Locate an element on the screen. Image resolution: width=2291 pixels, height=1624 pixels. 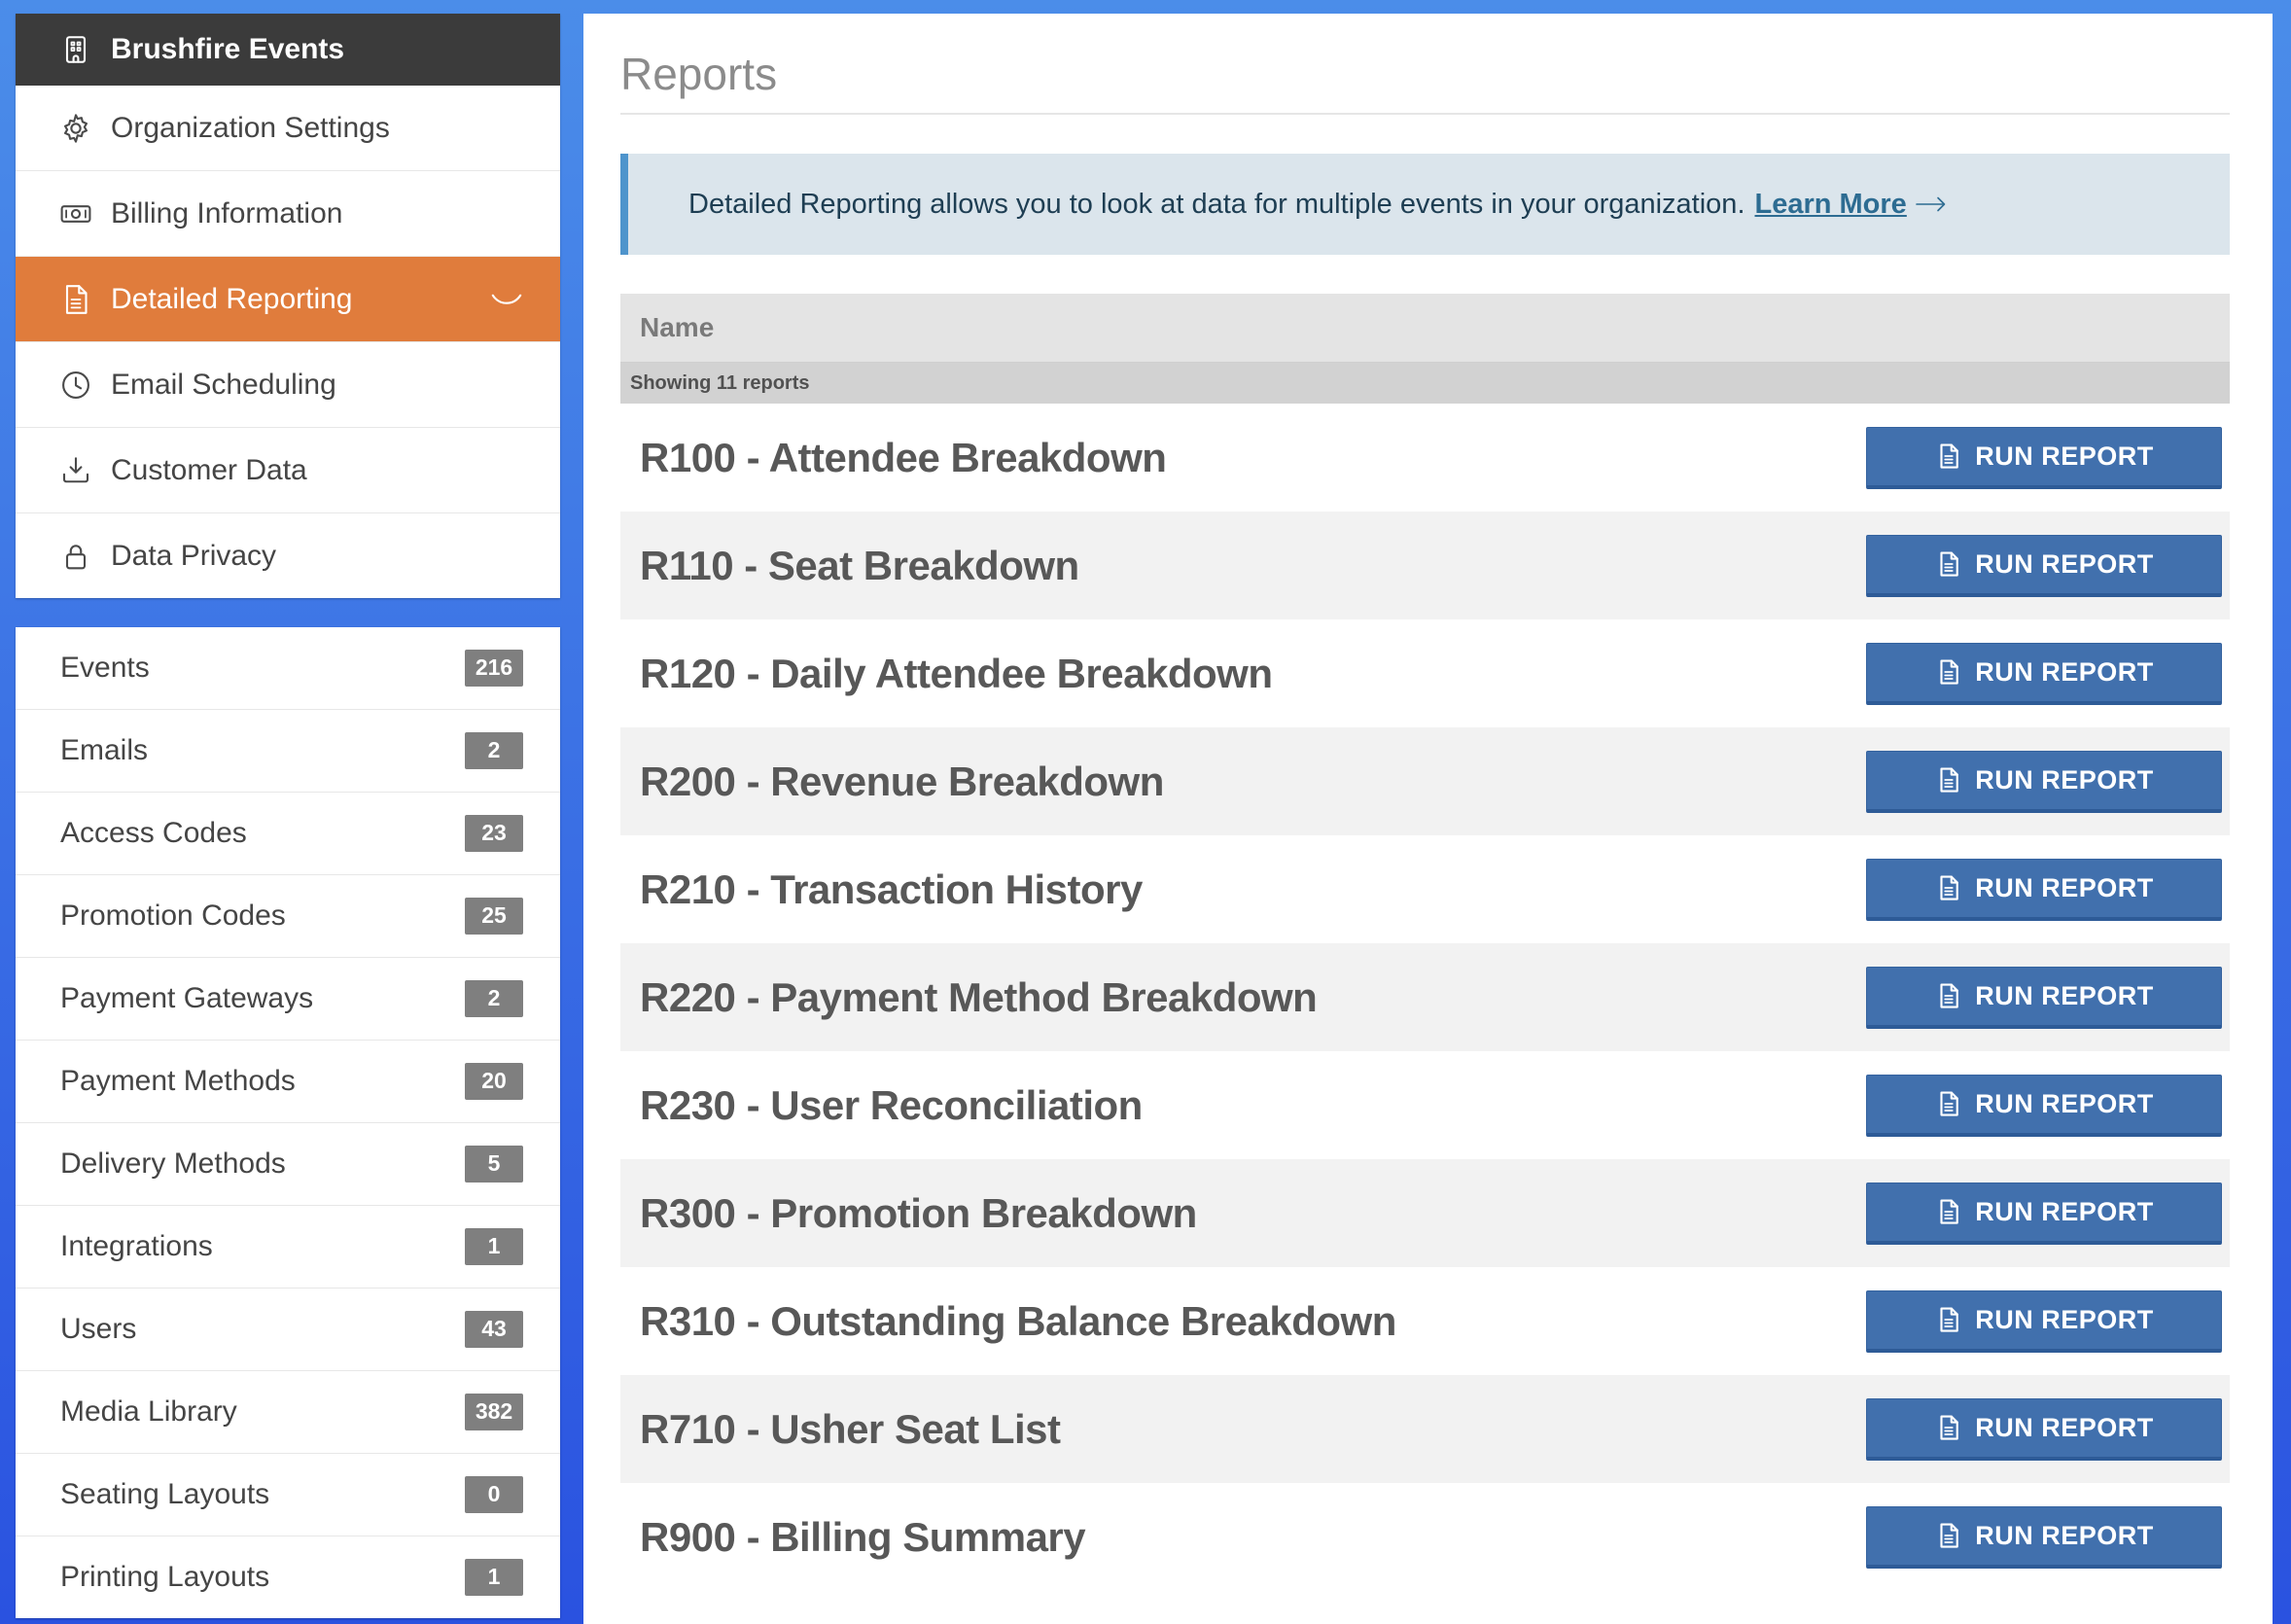
sidebar-count-item-label: Promotion Codes is located at coordinates (173, 916).